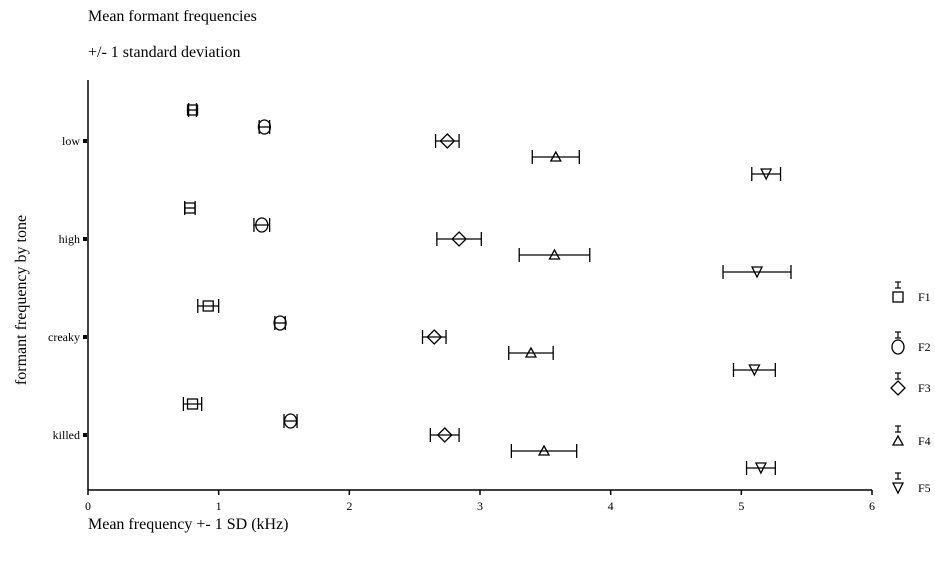 This screenshot has height=563, width=935. Describe the element at coordinates (69, 239) in the screenshot. I see `y-tick-label-high: high` at that location.